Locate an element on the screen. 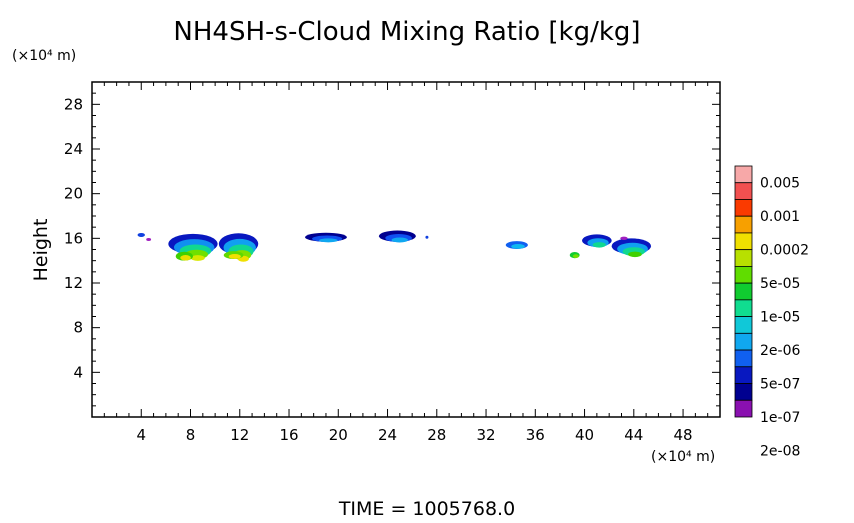 This screenshot has height=523, width=854. y-tick-label: 8 is located at coordinates (78, 328).